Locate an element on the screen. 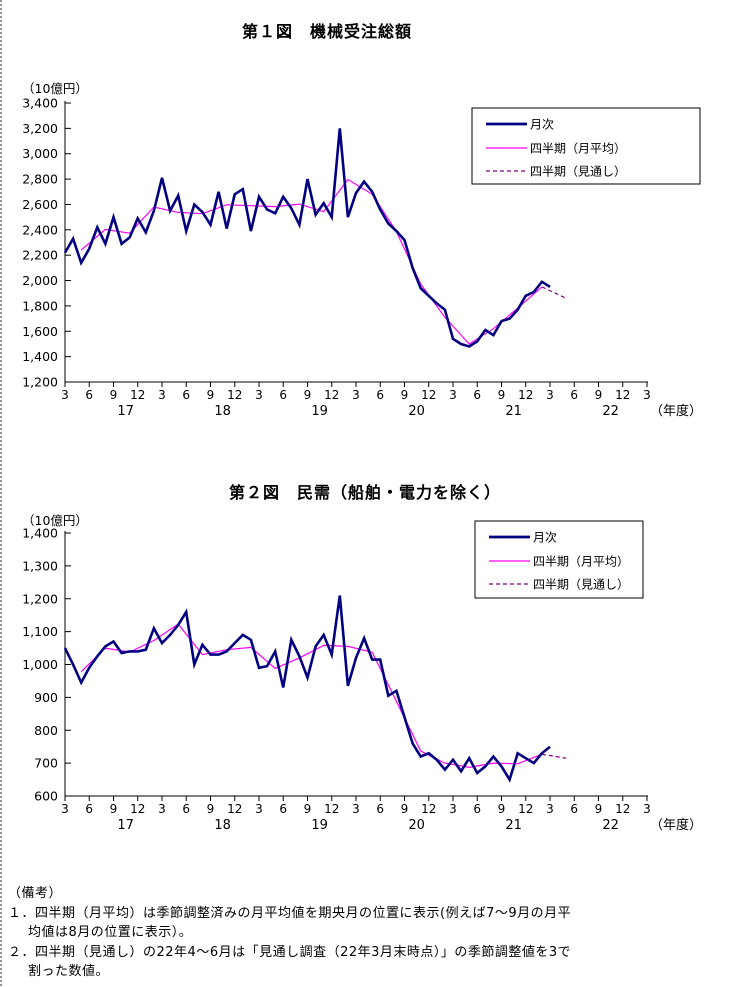 Image resolution: width=730 pixels, height=987 pixels. y-tick-label: 3,400 is located at coordinates (40, 103).